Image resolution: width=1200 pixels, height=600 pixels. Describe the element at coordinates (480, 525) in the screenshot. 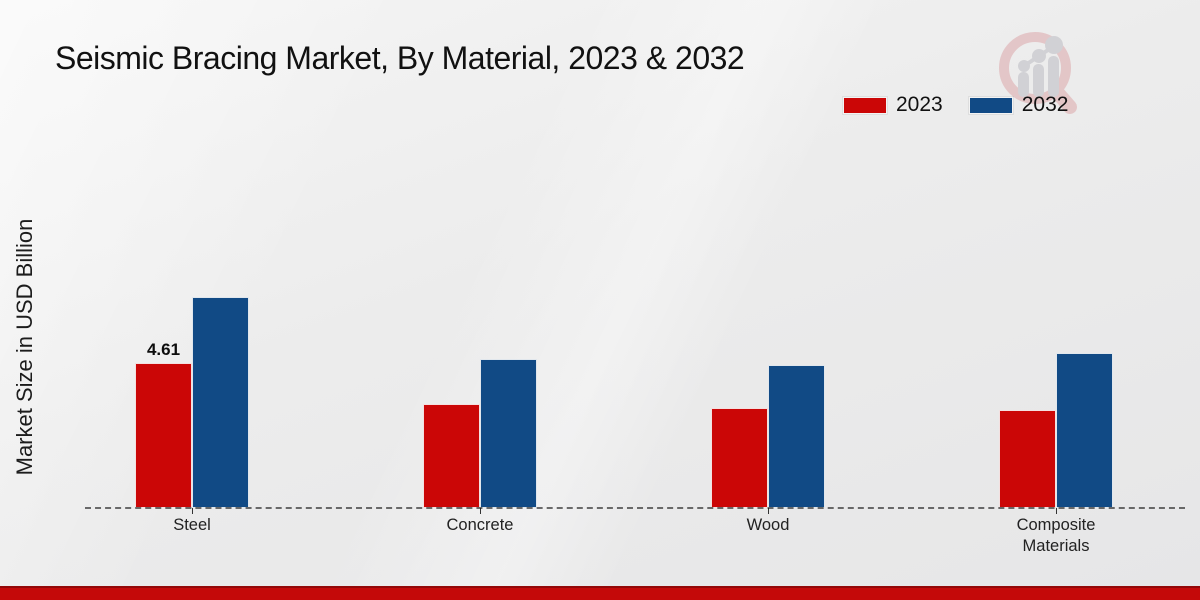

I see `x-axis-category-label: Concrete` at that location.